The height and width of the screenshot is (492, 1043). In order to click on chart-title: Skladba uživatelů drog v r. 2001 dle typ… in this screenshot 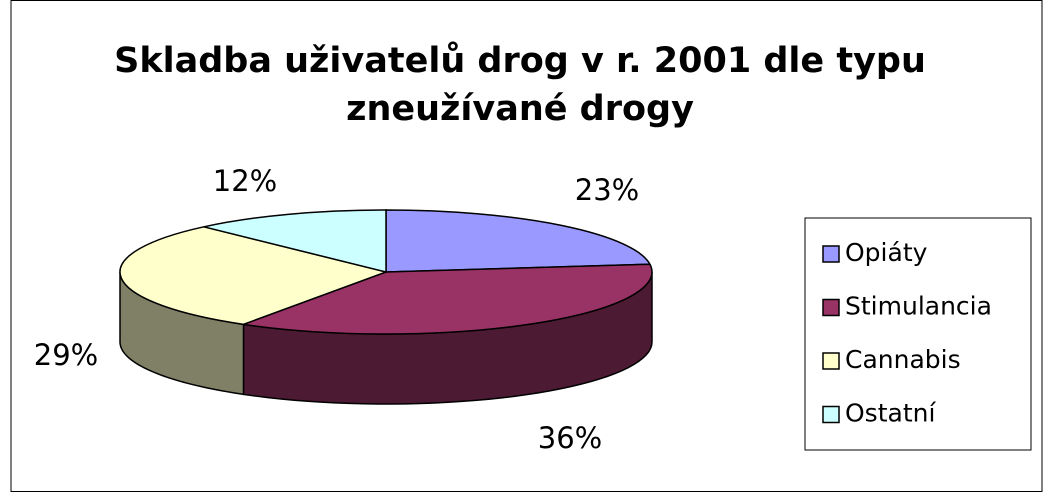, I will do `click(520, 60)`.